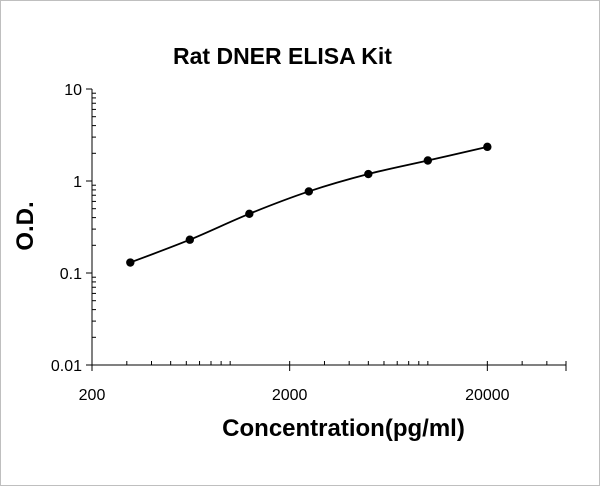 The height and width of the screenshot is (486, 600). I want to click on x-tick-label: 2000, so click(290, 395).